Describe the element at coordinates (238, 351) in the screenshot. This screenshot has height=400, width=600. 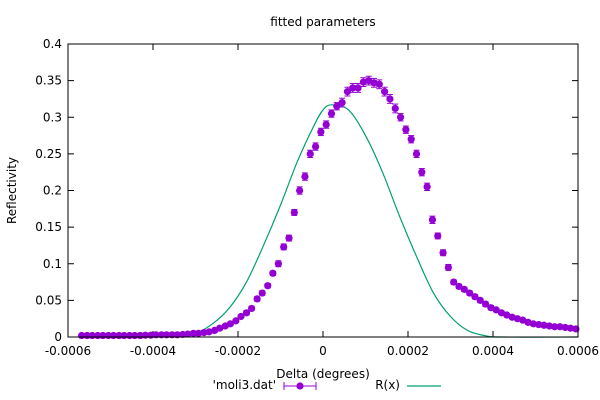
I see `x-tick-label: -0.0002` at that location.